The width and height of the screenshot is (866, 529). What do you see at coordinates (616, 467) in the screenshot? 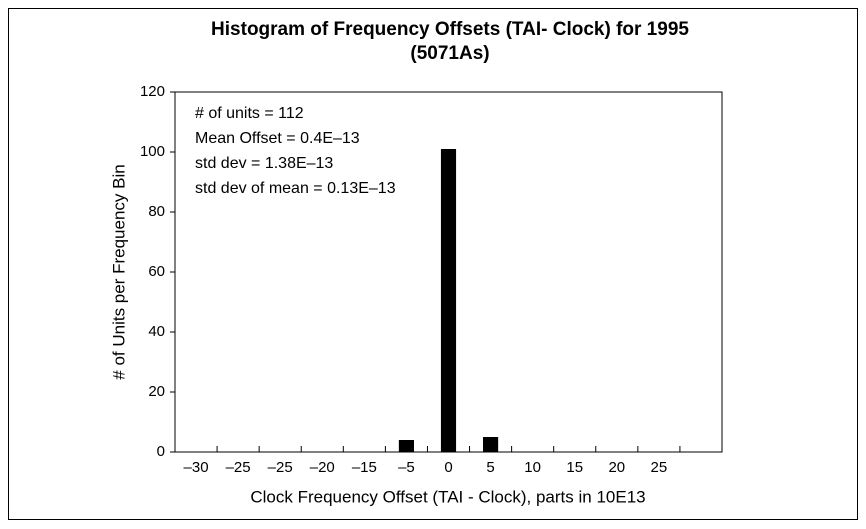
I see `x-tick-label: 20` at bounding box center [616, 467].